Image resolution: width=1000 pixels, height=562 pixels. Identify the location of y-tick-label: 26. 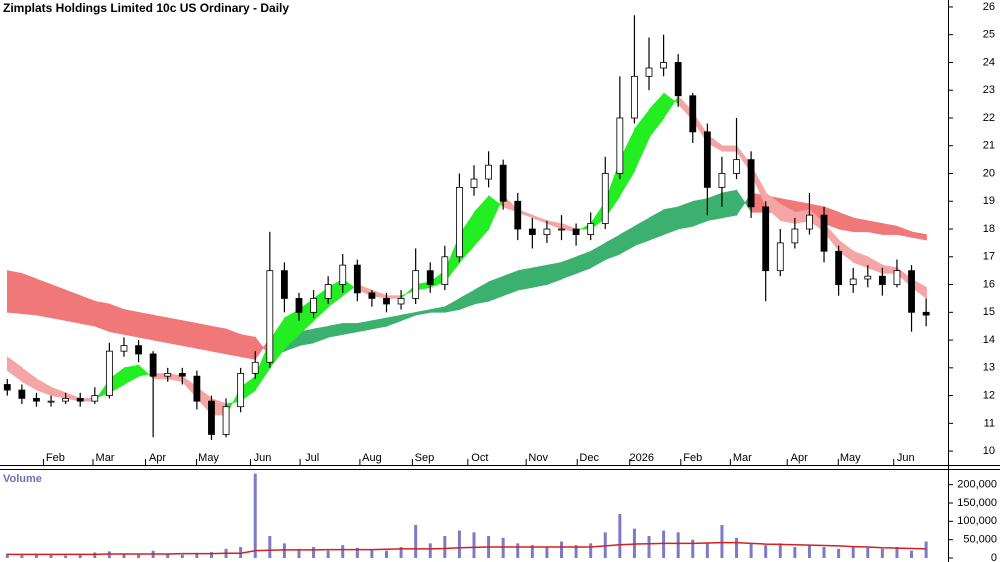
(989, 7).